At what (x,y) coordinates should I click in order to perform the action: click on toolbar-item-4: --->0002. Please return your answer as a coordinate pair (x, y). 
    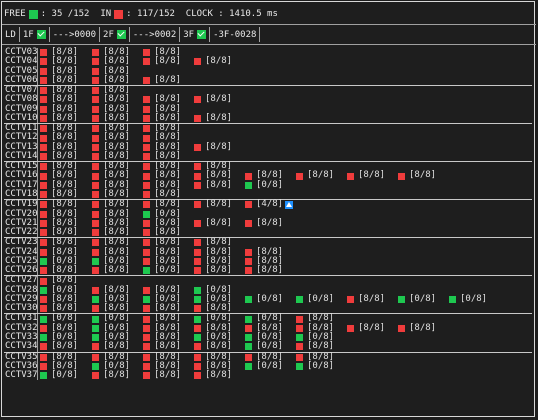
    Looking at the image, I should click on (155, 34).